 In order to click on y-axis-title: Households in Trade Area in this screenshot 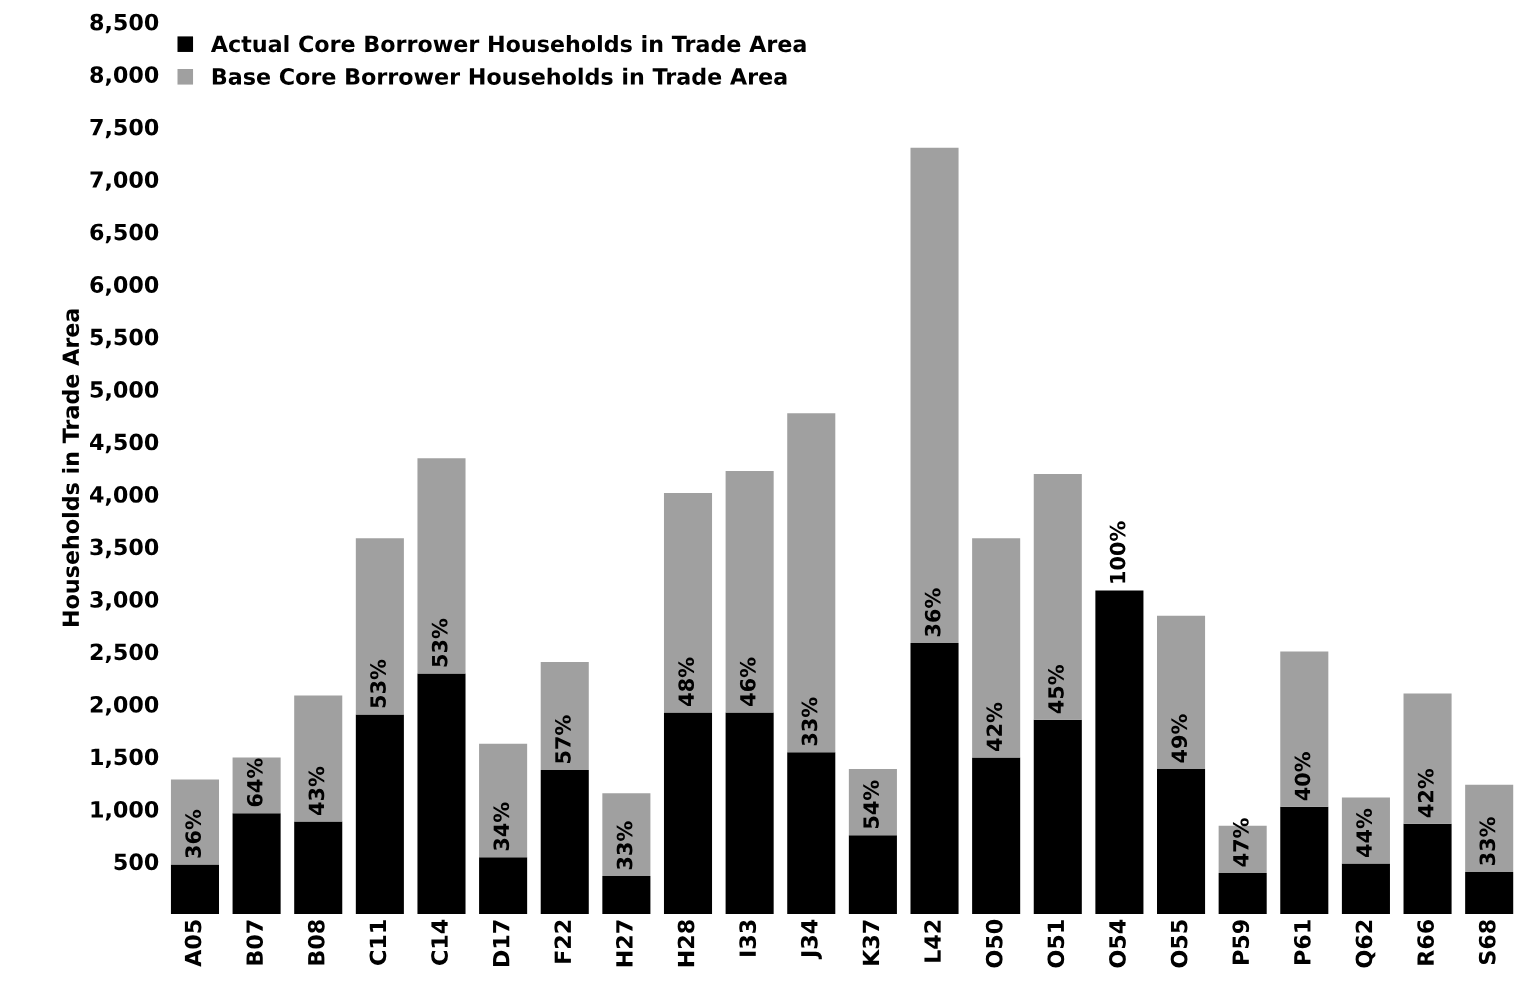, I will do `click(70, 467)`.